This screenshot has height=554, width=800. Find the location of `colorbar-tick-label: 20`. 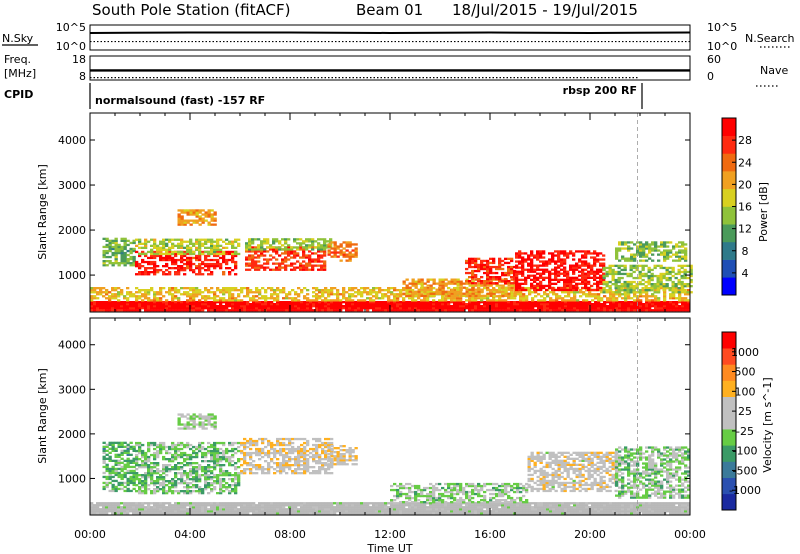

colorbar-tick-label: 20 is located at coordinates (745, 184).